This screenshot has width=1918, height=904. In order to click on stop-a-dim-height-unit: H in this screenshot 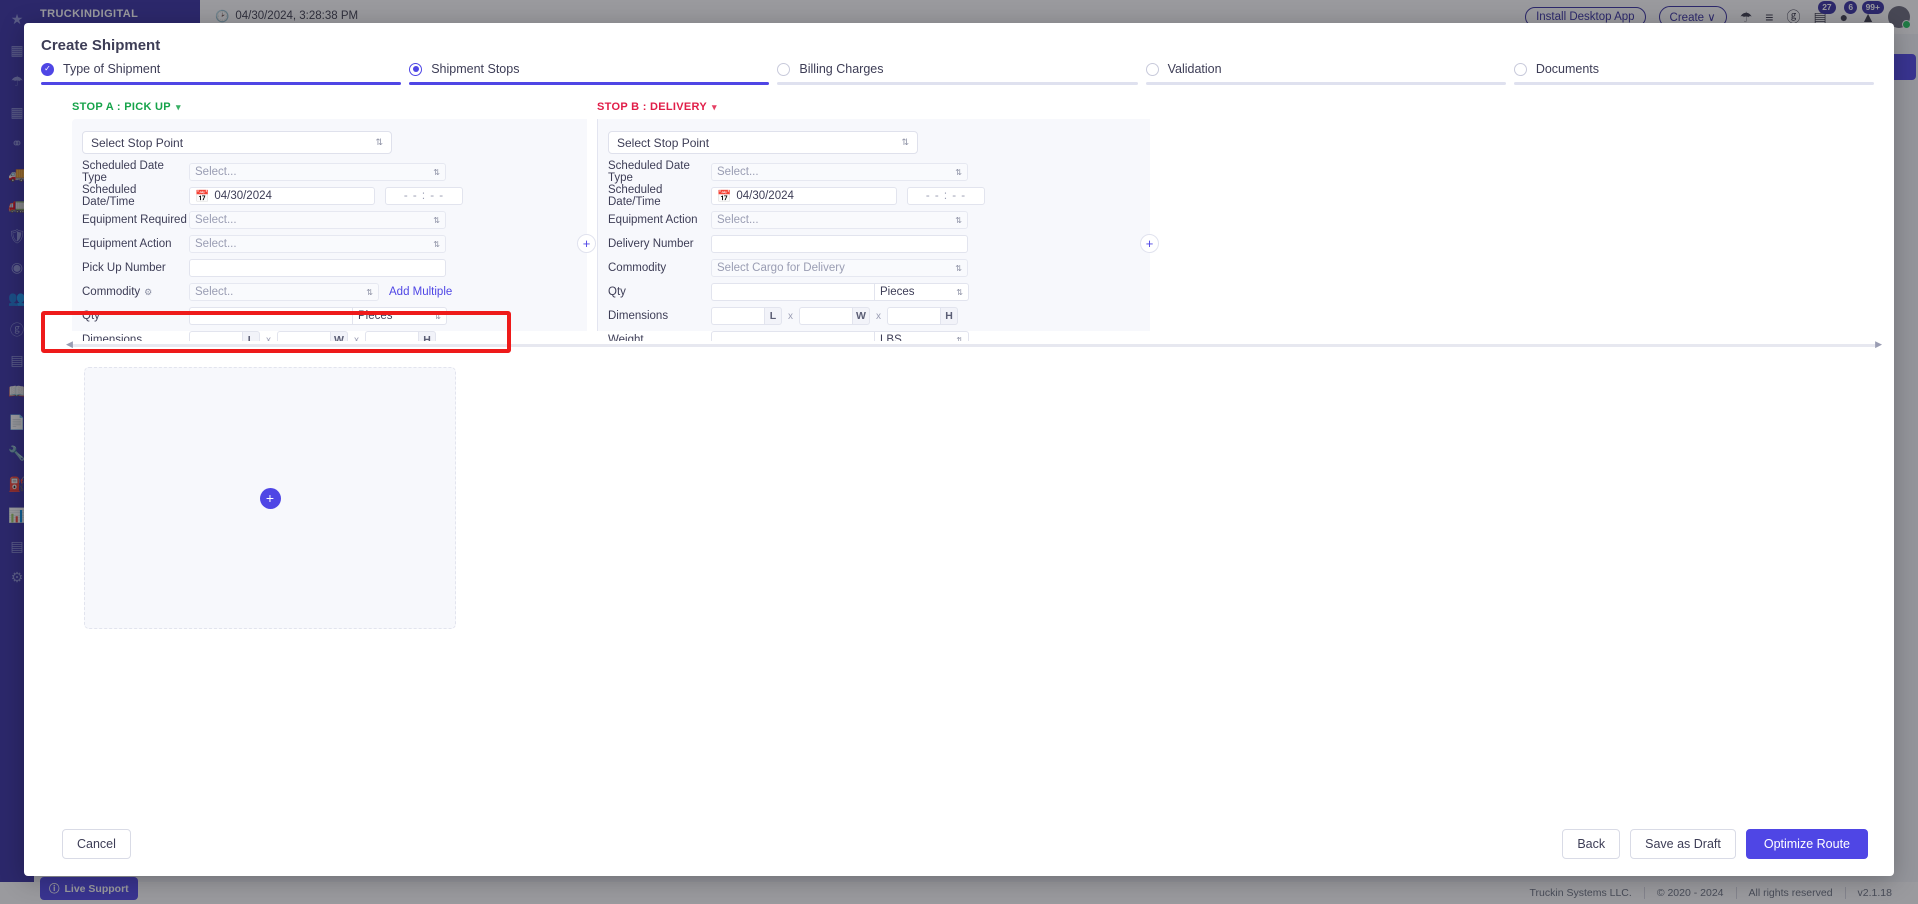, I will do `click(427, 336)`.